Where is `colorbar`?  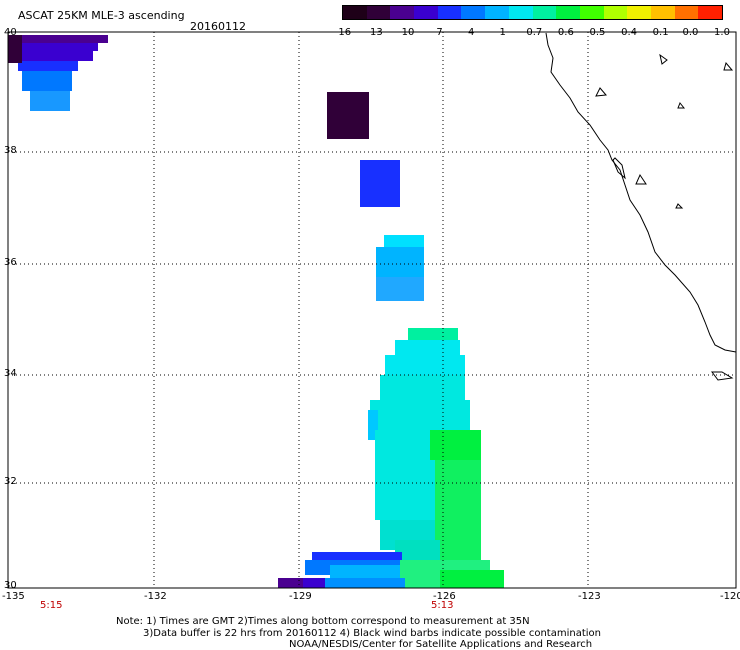 colorbar is located at coordinates (532, 12).